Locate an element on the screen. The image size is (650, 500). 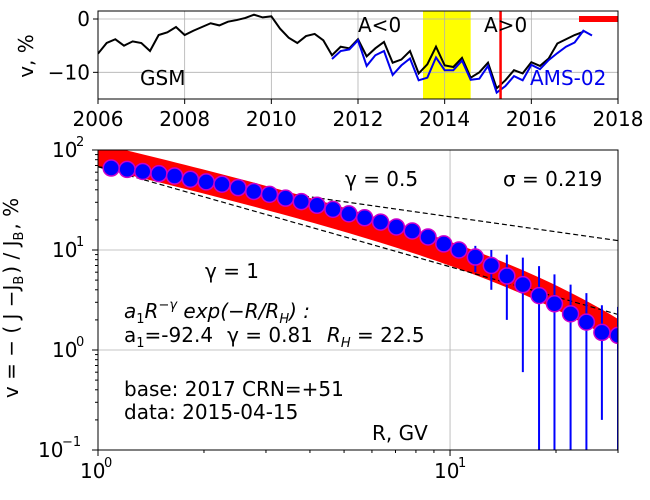
svg-text: 2 is located at coordinates (80, 142).